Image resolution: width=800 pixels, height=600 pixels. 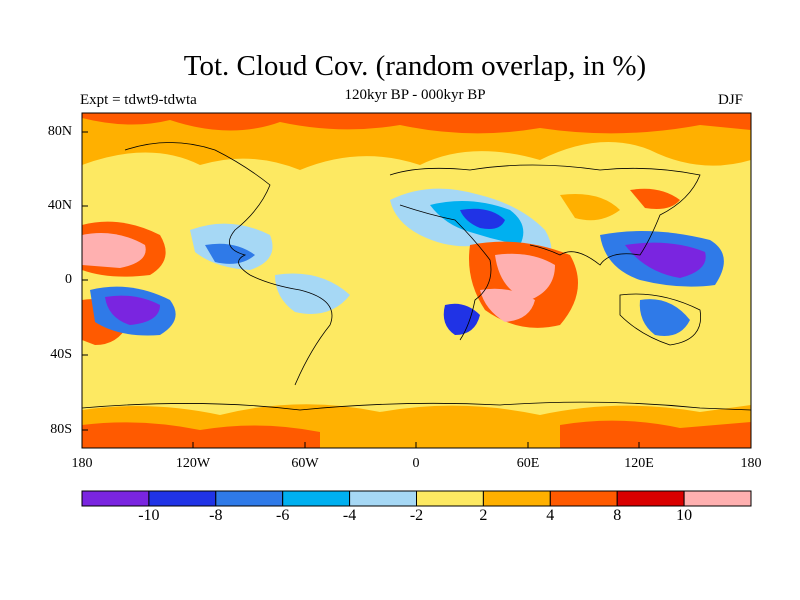 What do you see at coordinates (483, 515) in the screenshot?
I see `colorbar-label: 2` at bounding box center [483, 515].